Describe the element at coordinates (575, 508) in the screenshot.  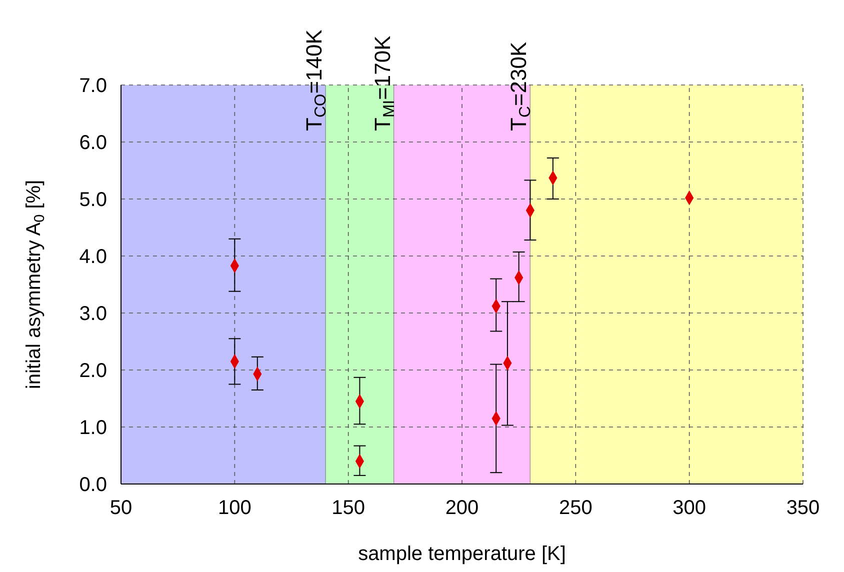
I see `x-tick-label: 250` at that location.